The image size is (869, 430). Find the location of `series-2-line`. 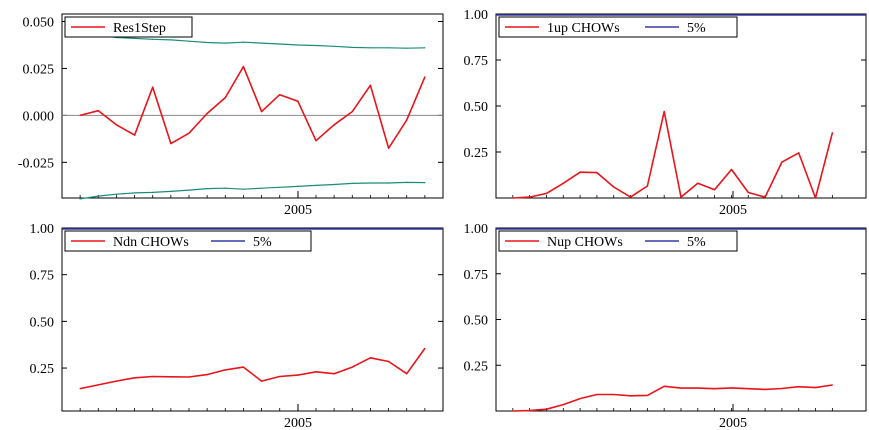

series-2-line is located at coordinates (252, 190).